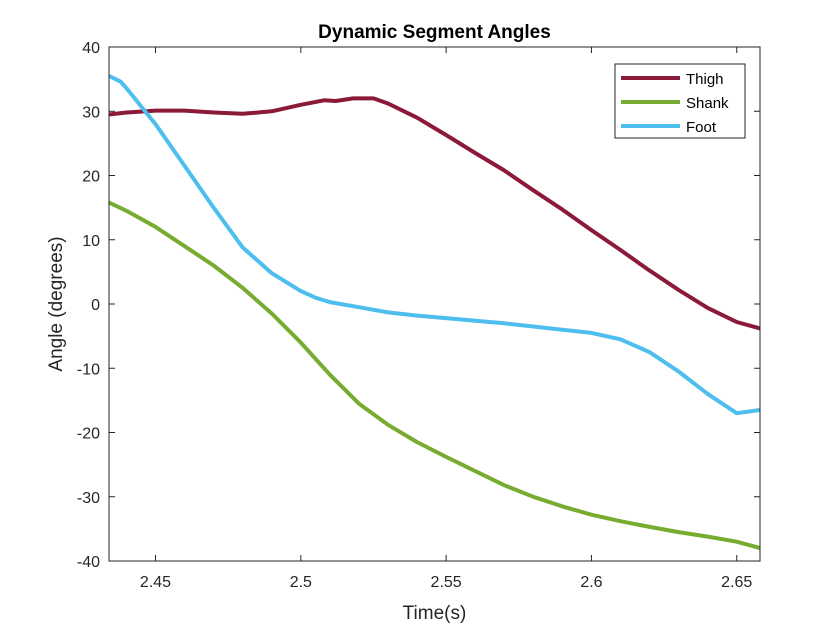  I want to click on y-tick-label: 20, so click(91, 177).